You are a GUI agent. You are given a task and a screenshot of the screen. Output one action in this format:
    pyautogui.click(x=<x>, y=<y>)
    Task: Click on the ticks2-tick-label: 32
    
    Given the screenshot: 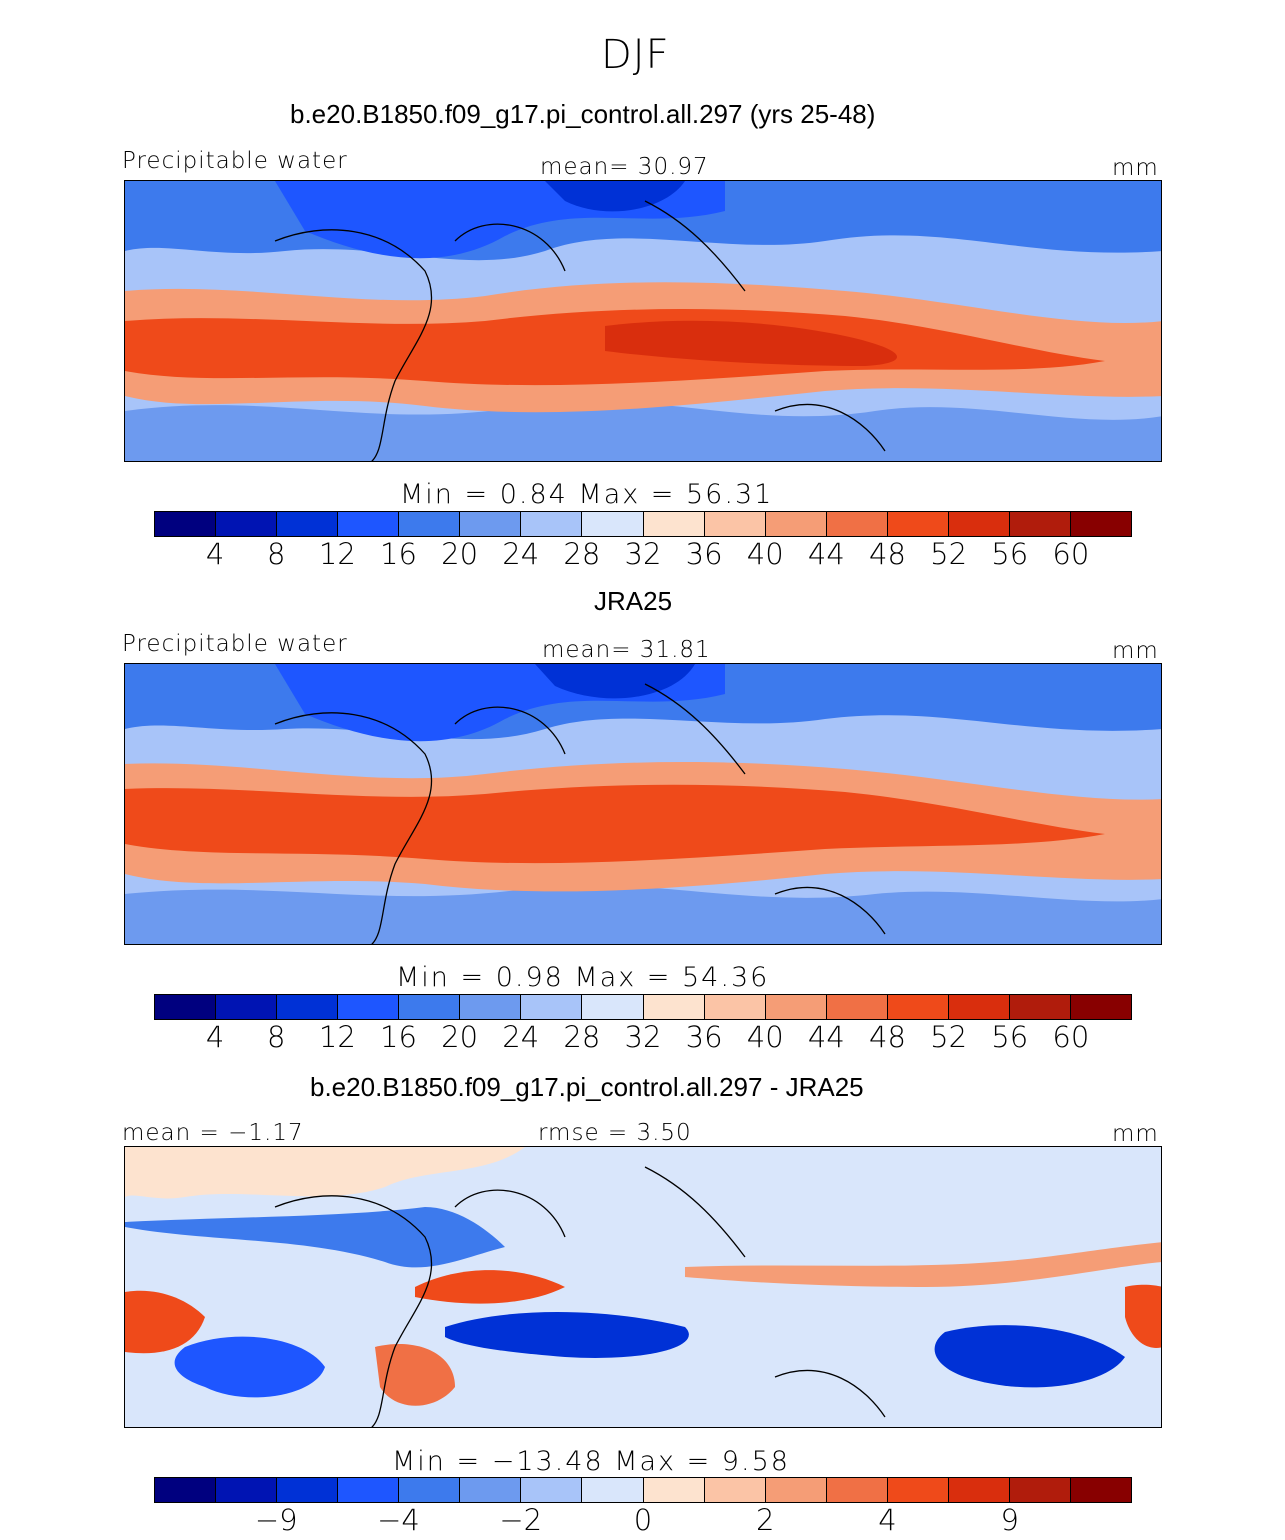 What is the action you would take?
    pyautogui.click(x=643, y=1037)
    